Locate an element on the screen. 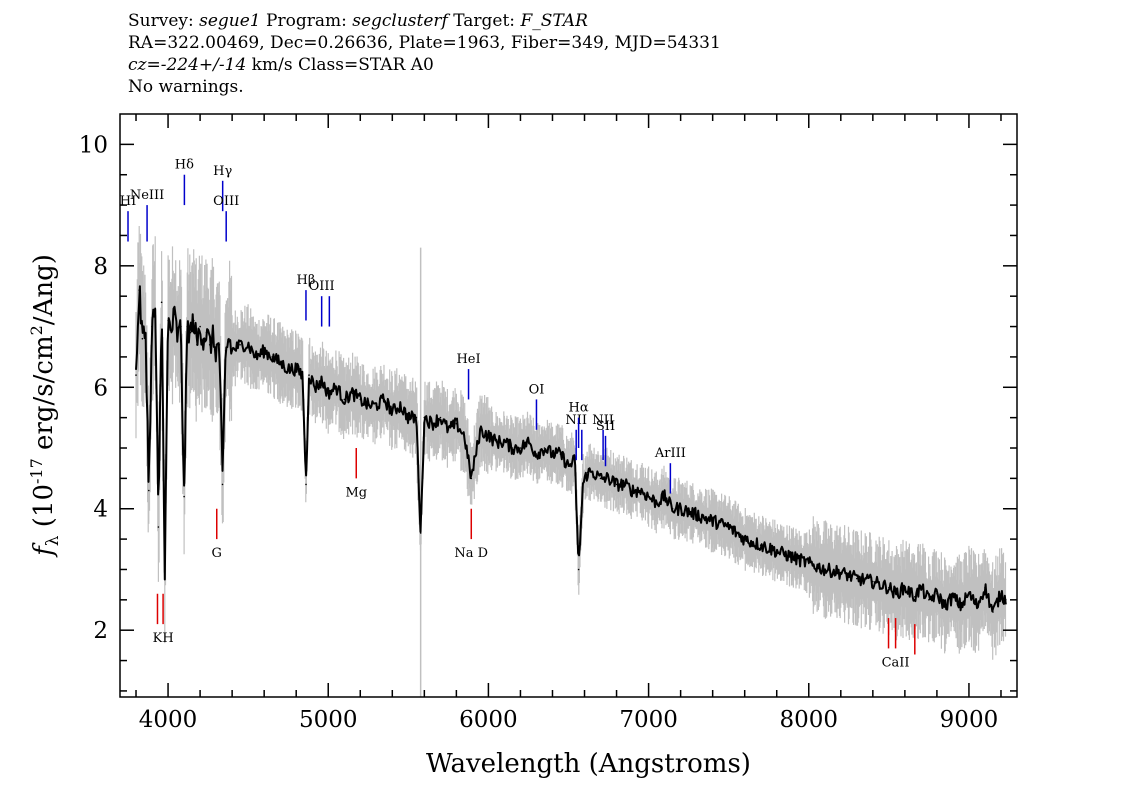  x-tick-label: 5000 is located at coordinates (328, 720).